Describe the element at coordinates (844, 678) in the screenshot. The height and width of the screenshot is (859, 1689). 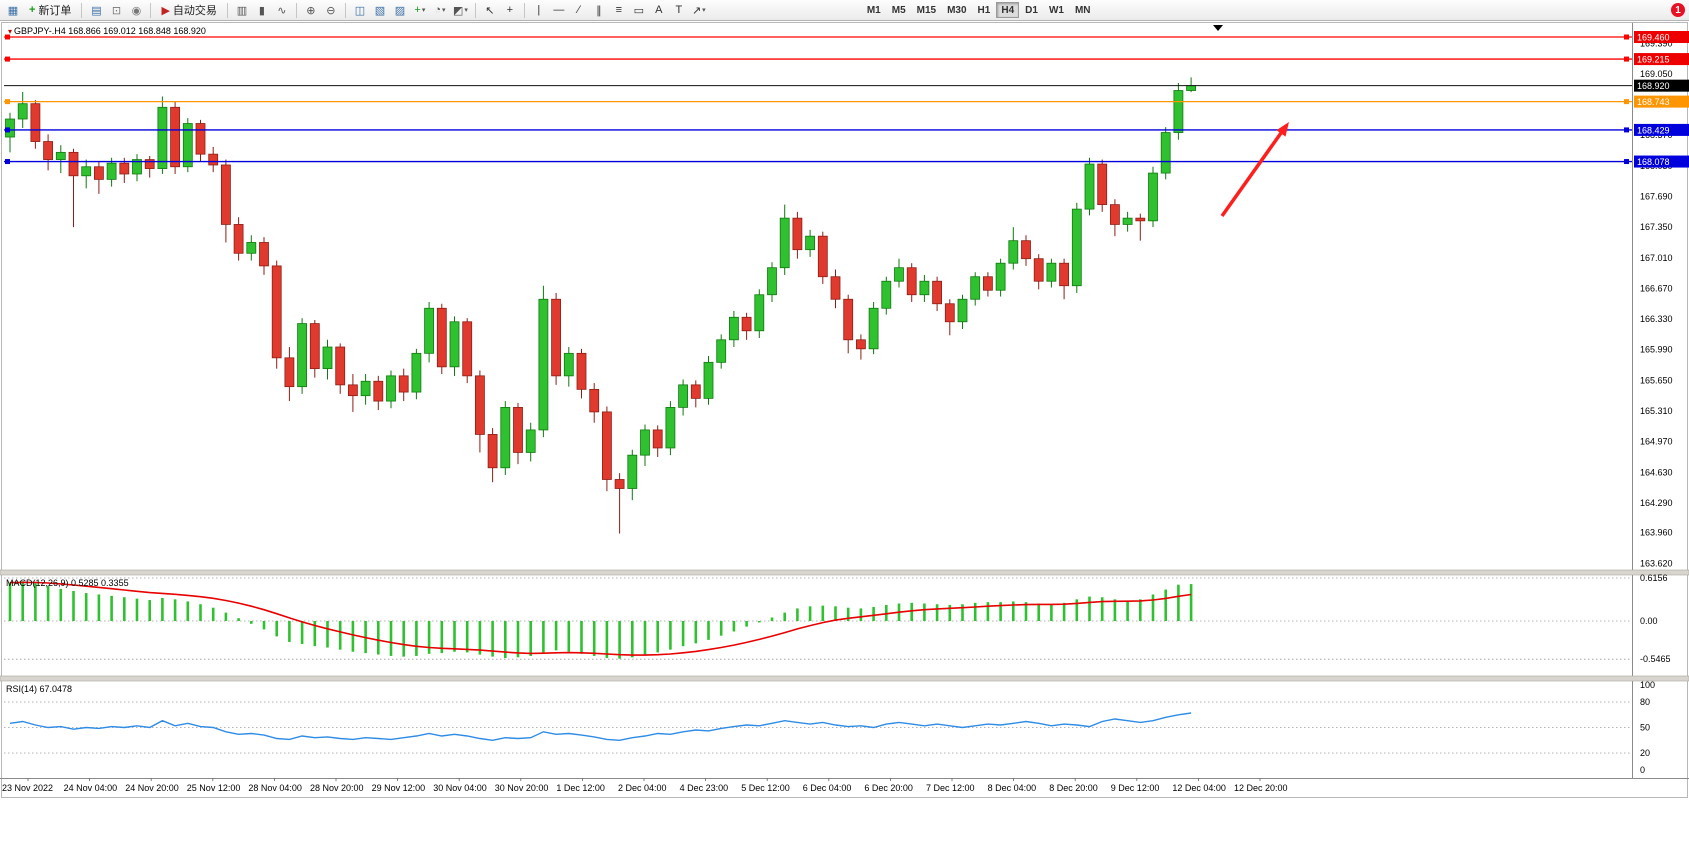
I see `rsi-panel-divider` at that location.